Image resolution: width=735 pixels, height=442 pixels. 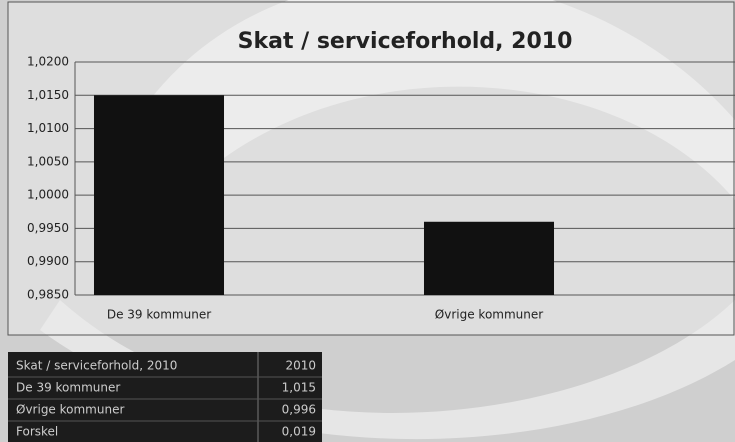 What do you see at coordinates (299, 410) in the screenshot?
I see `table-cell: 0,996` at bounding box center [299, 410].